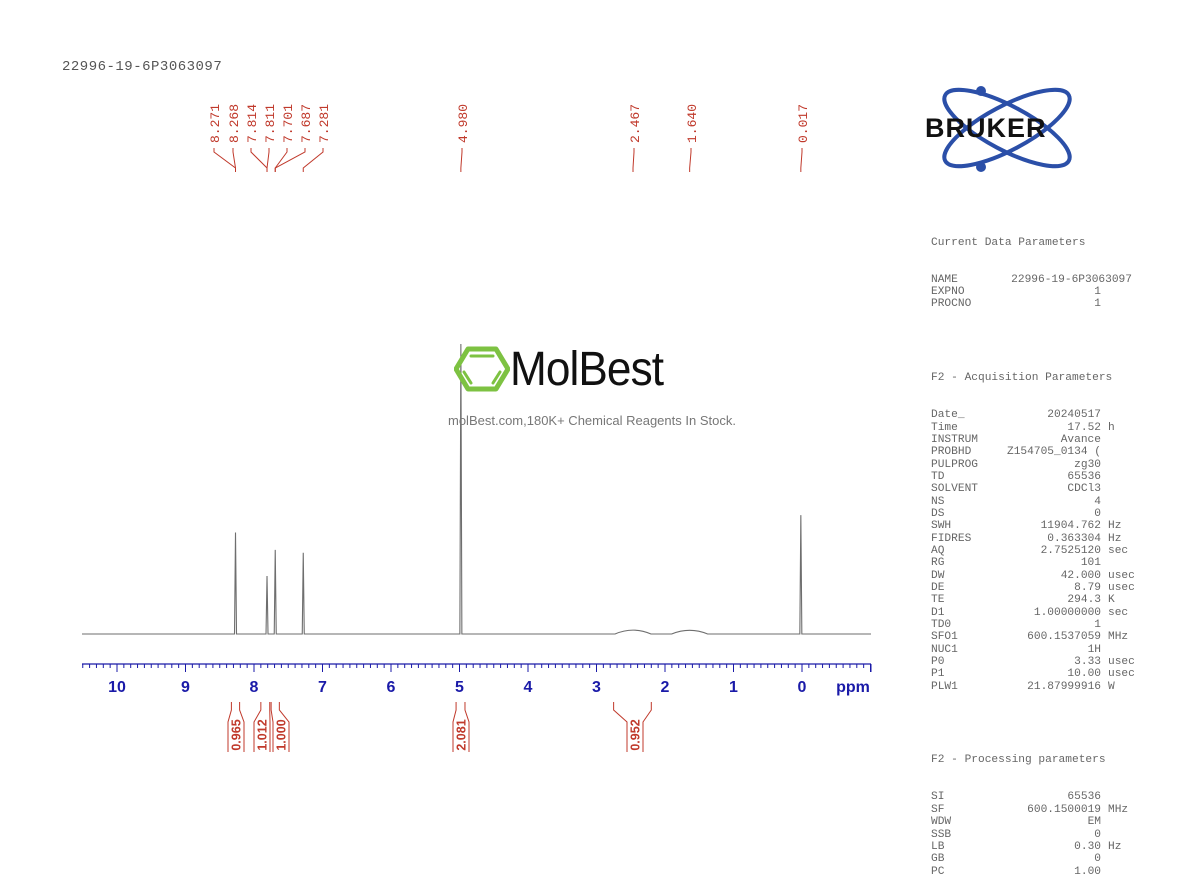 The height and width of the screenshot is (890, 1190). Describe the element at coordinates (528, 687) in the screenshot. I see `svg-text: 4` at that location.